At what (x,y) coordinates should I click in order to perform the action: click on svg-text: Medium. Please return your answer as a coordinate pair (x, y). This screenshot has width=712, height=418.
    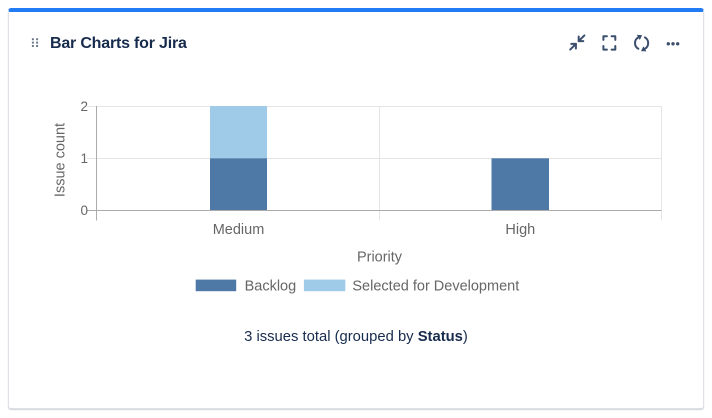
    Looking at the image, I should click on (239, 230).